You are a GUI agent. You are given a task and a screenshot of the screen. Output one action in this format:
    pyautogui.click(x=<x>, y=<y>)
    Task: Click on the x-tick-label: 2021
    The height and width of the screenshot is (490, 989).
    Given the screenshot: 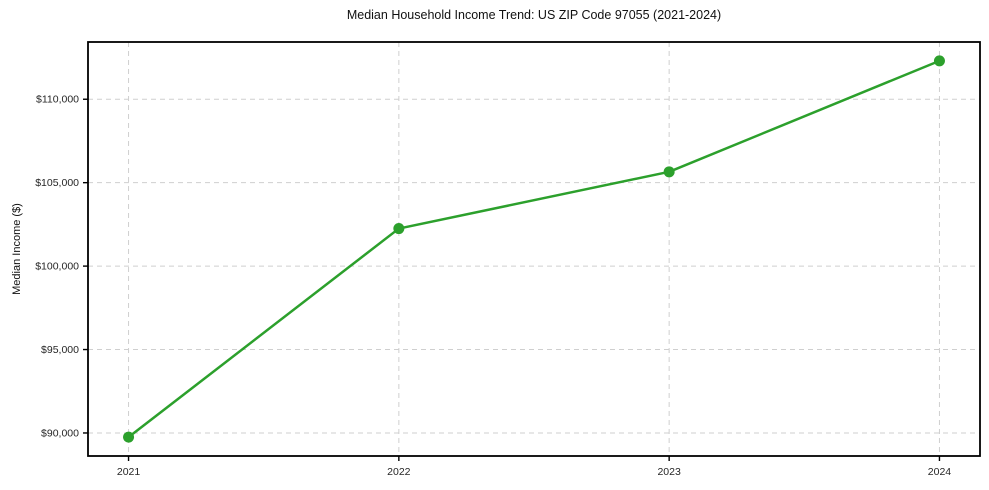 What is the action you would take?
    pyautogui.click(x=129, y=472)
    